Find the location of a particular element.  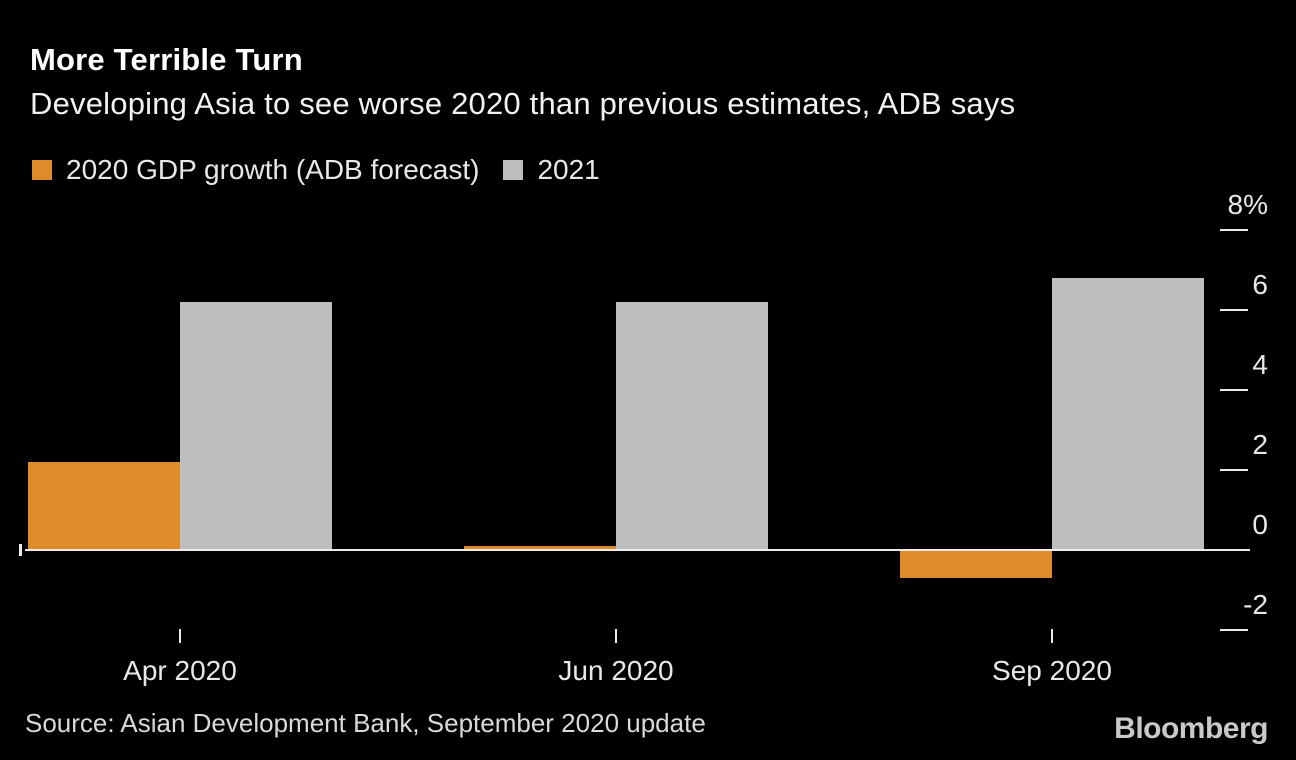

legend: 2020 GDP growth (ADB forecast) 2021 is located at coordinates (316, 170).